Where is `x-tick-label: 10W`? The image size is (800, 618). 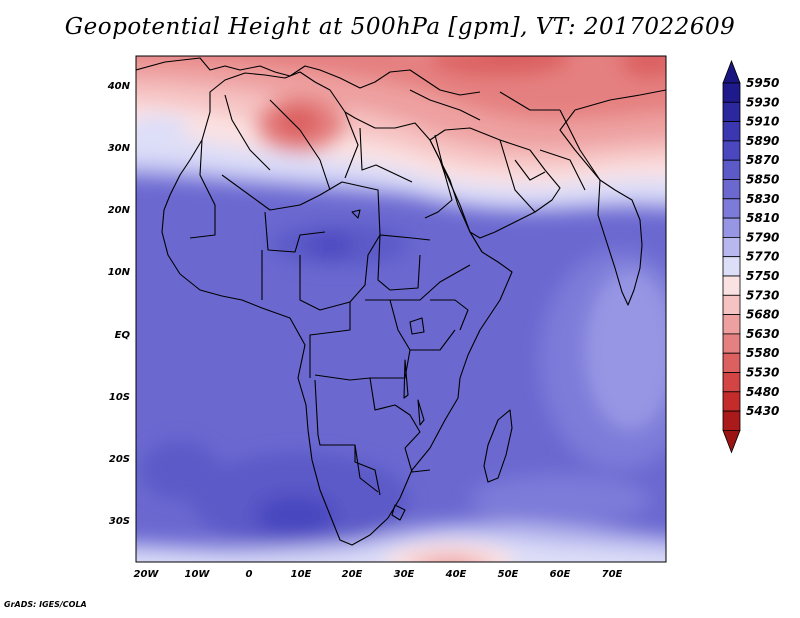 x-tick-label: 10W is located at coordinates (198, 574).